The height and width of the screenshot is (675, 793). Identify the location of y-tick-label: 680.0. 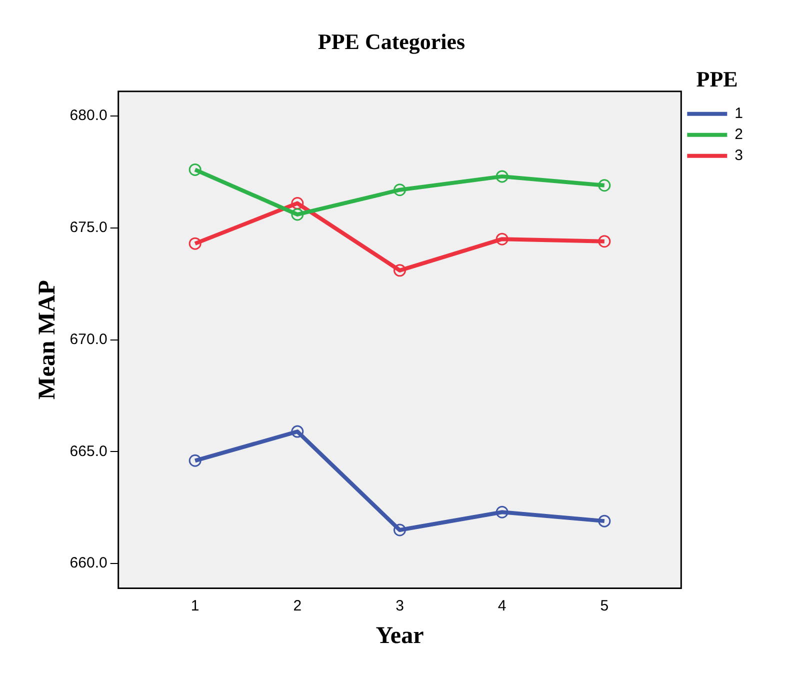
(89, 115).